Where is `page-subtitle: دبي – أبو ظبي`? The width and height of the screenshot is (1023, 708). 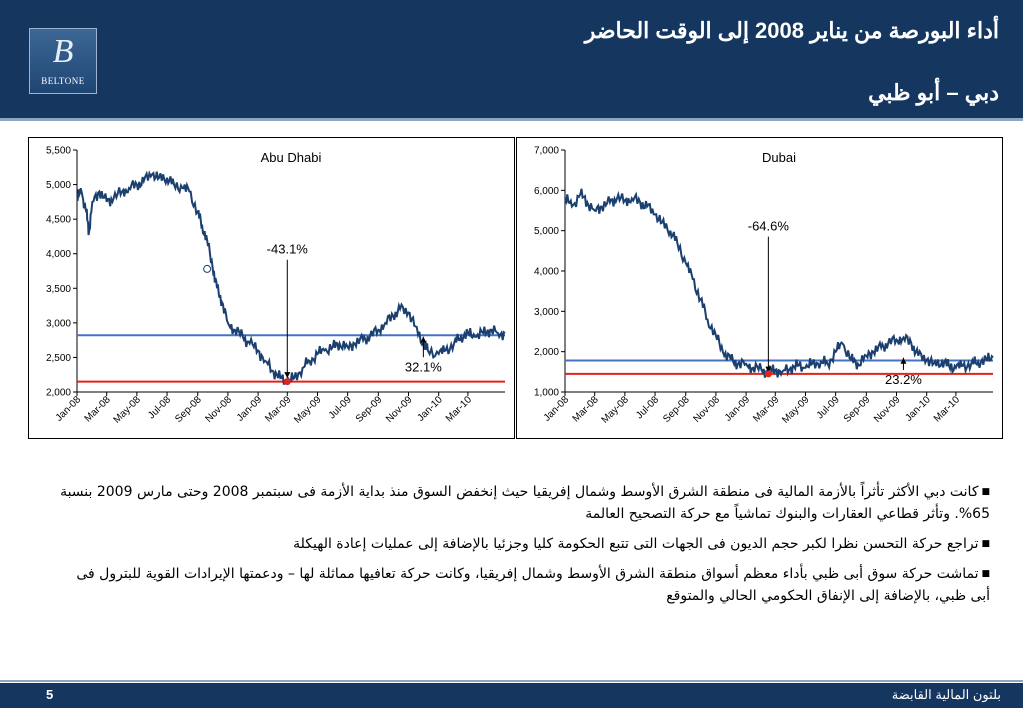 page-subtitle: دبي – أبو ظبي is located at coordinates (933, 92).